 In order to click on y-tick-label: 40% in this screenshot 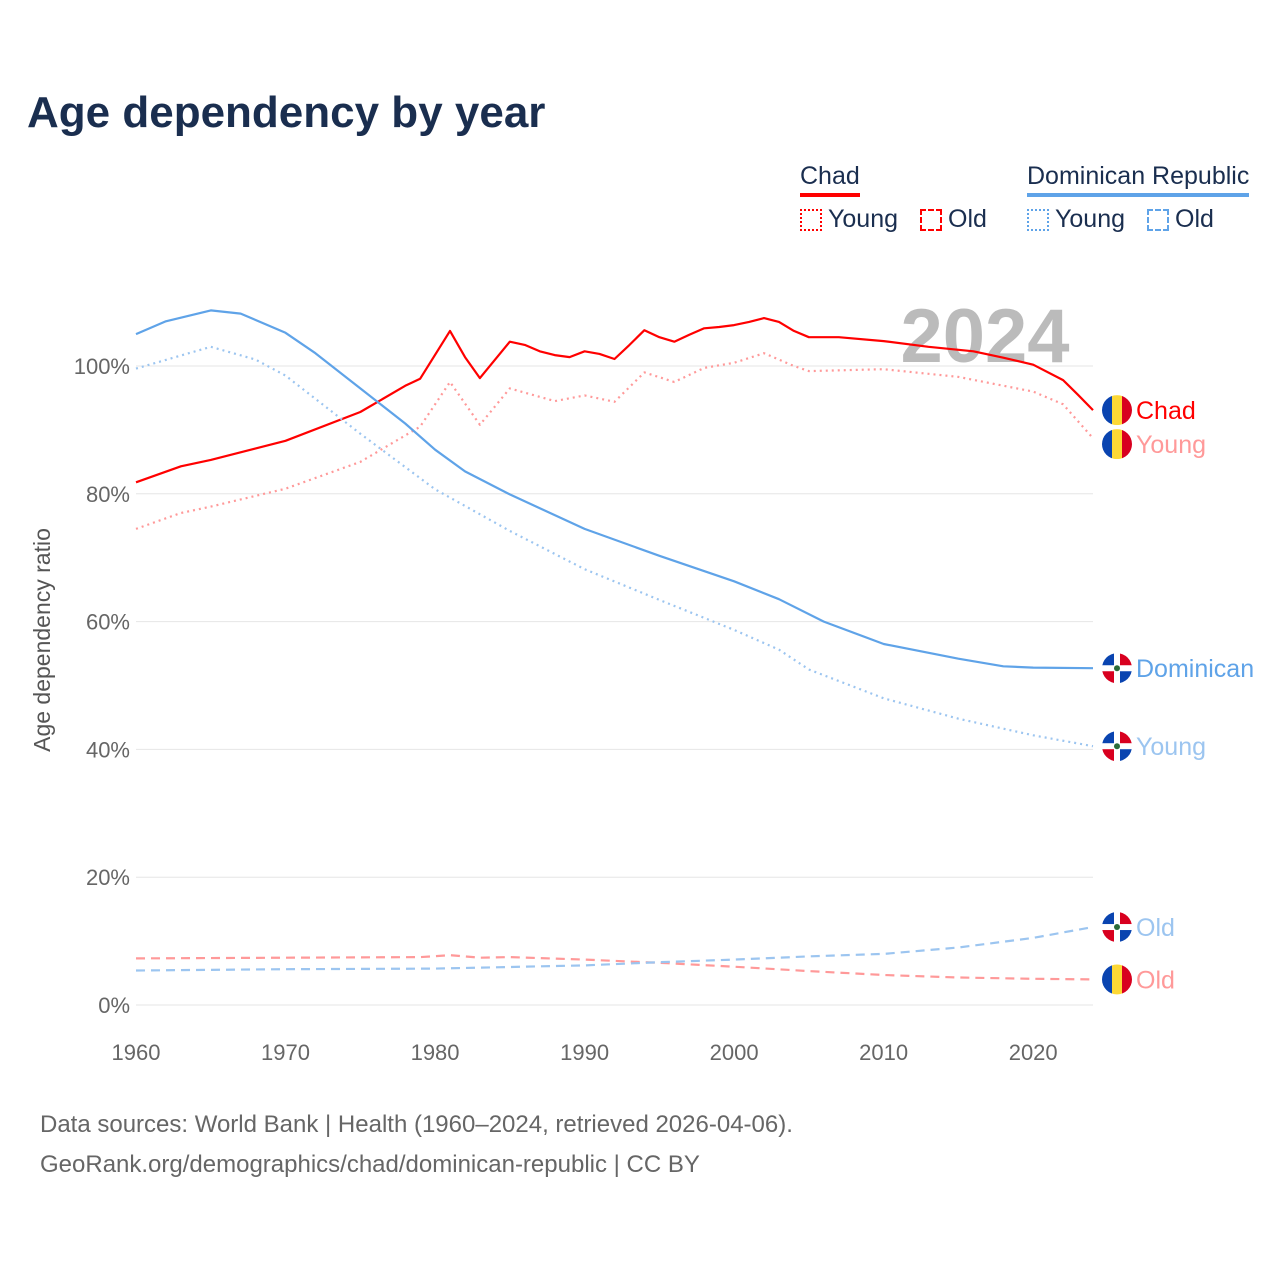, I will do `click(108, 749)`.